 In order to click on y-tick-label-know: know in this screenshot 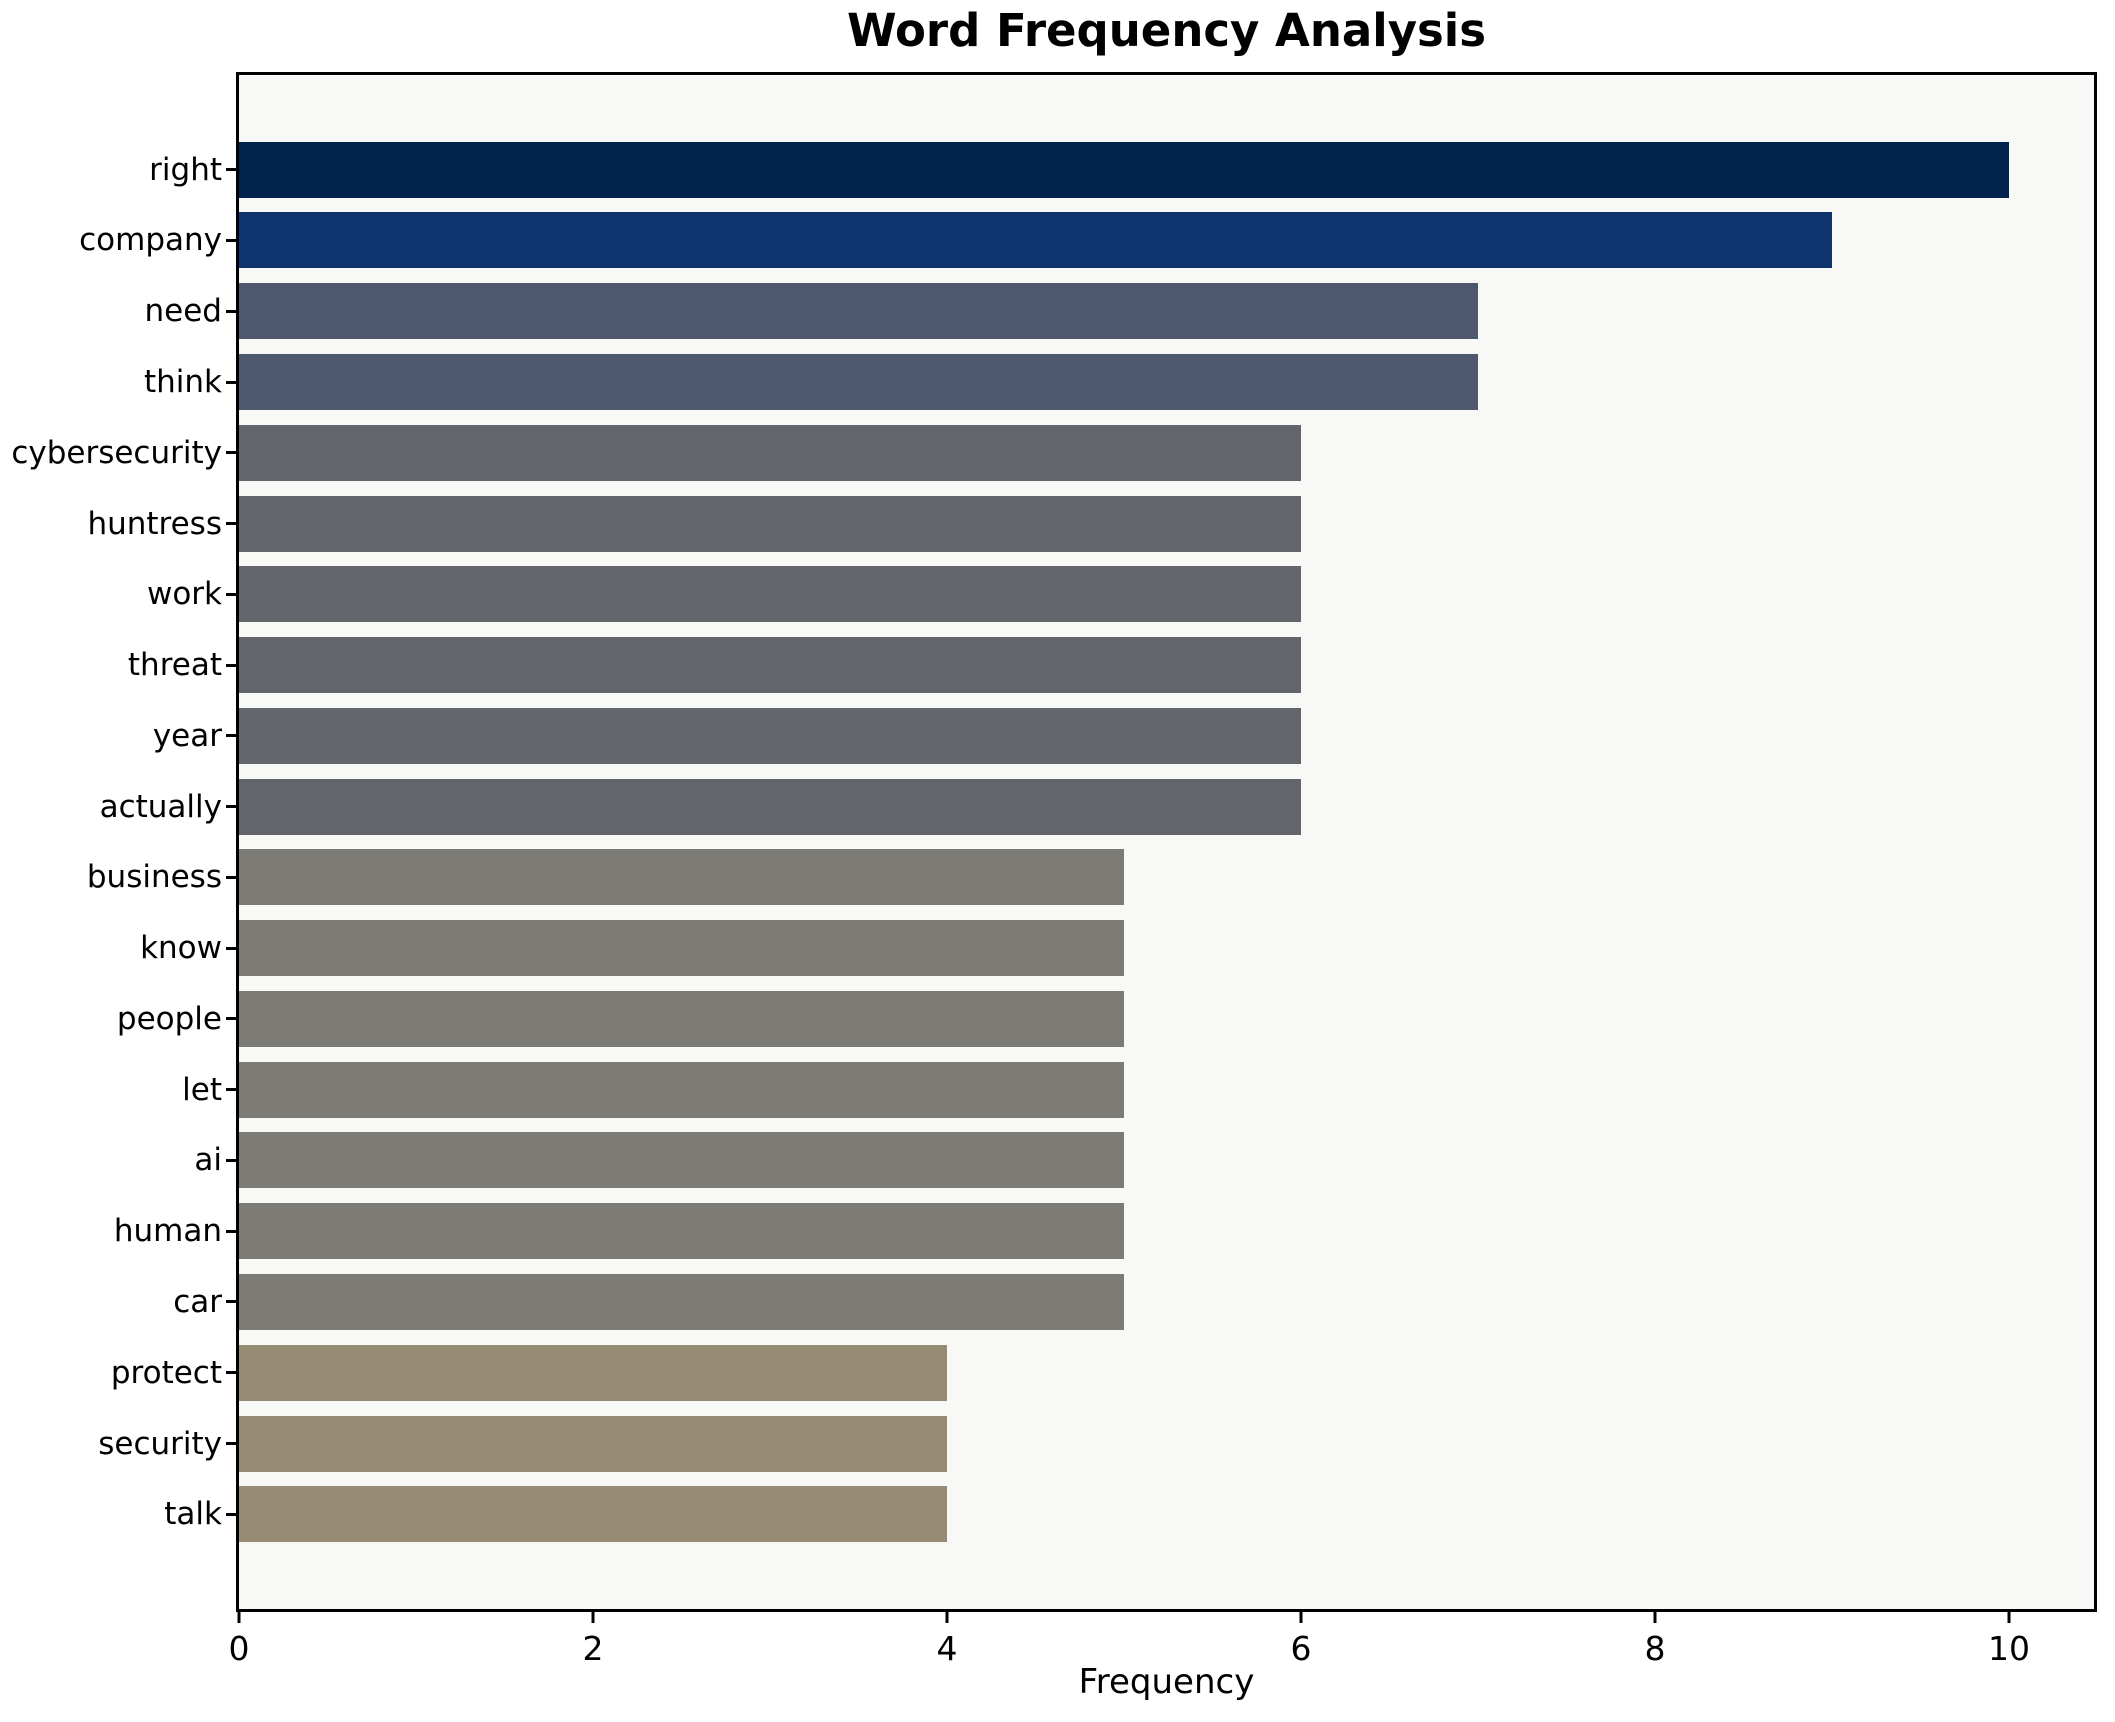, I will do `click(181, 948)`.